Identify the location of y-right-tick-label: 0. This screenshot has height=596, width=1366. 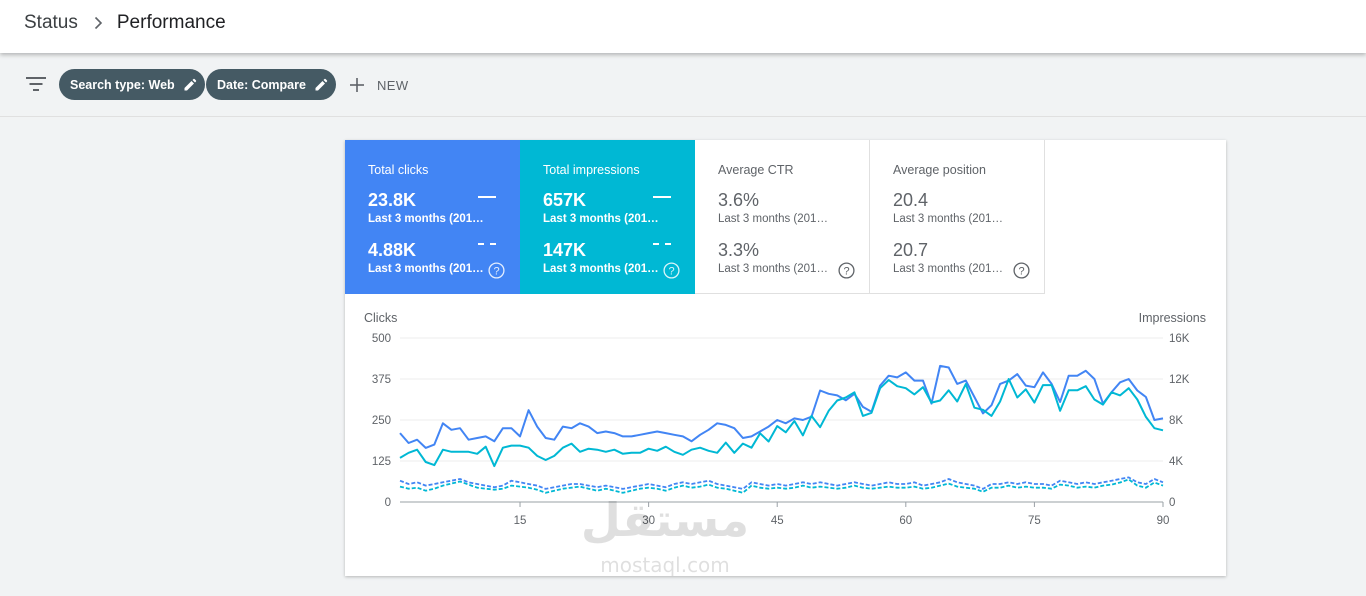
(1172, 503).